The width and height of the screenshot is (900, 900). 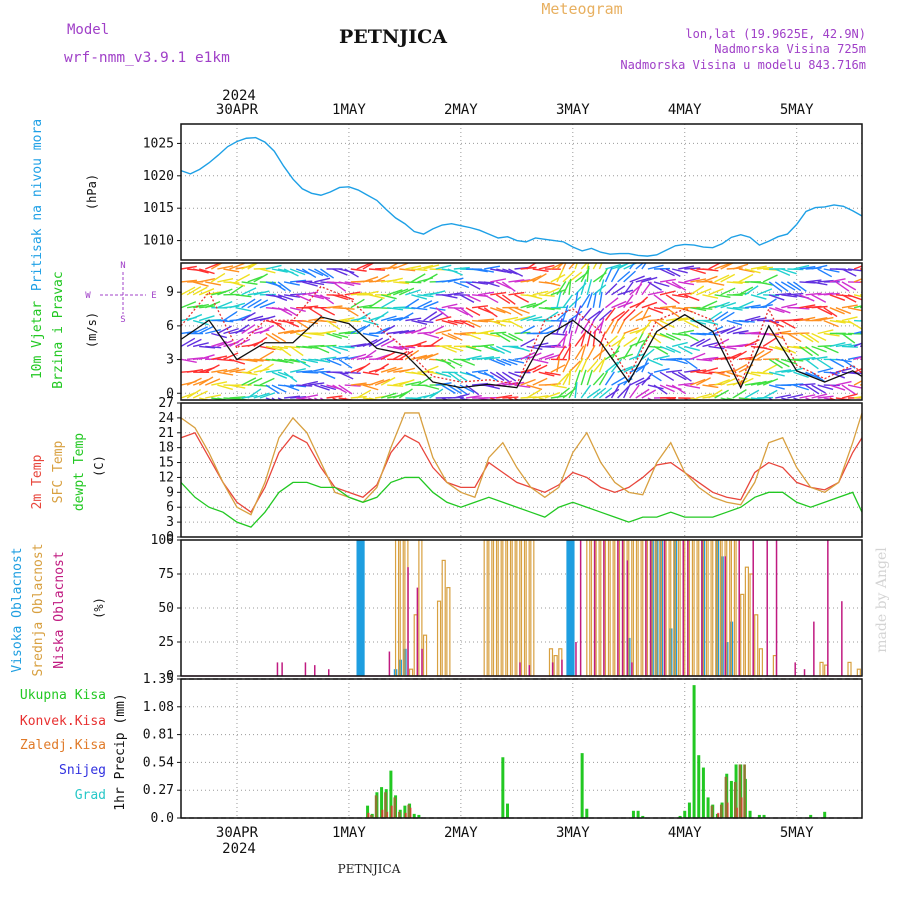 I want to click on compass-s: S, so click(x=122, y=320).